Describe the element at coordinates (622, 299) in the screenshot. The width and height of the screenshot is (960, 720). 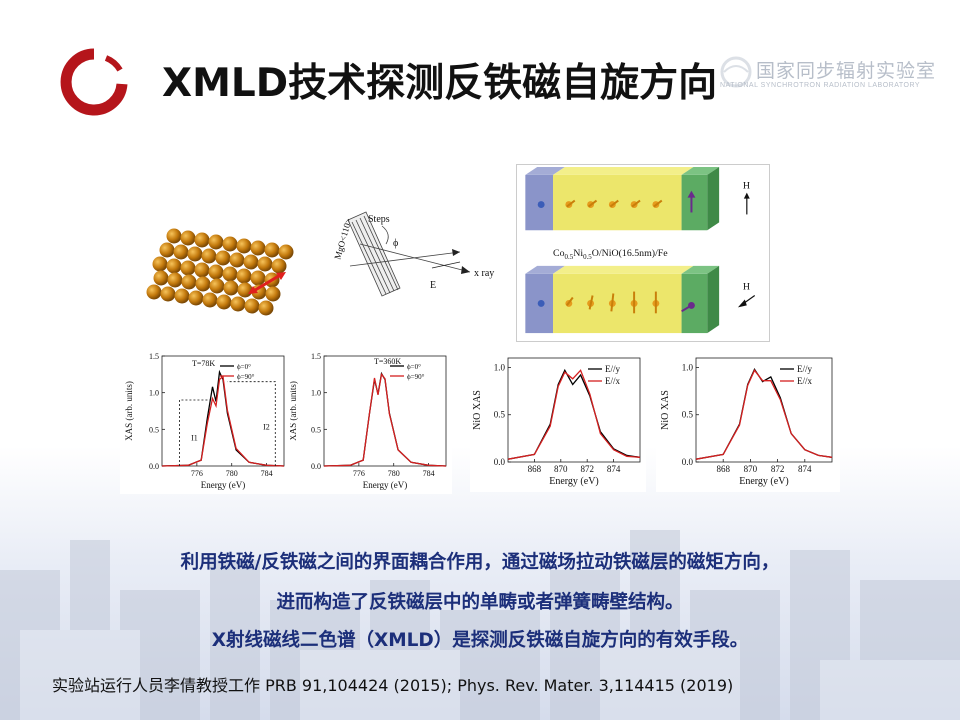
I see `bottom-layer-stack` at that location.